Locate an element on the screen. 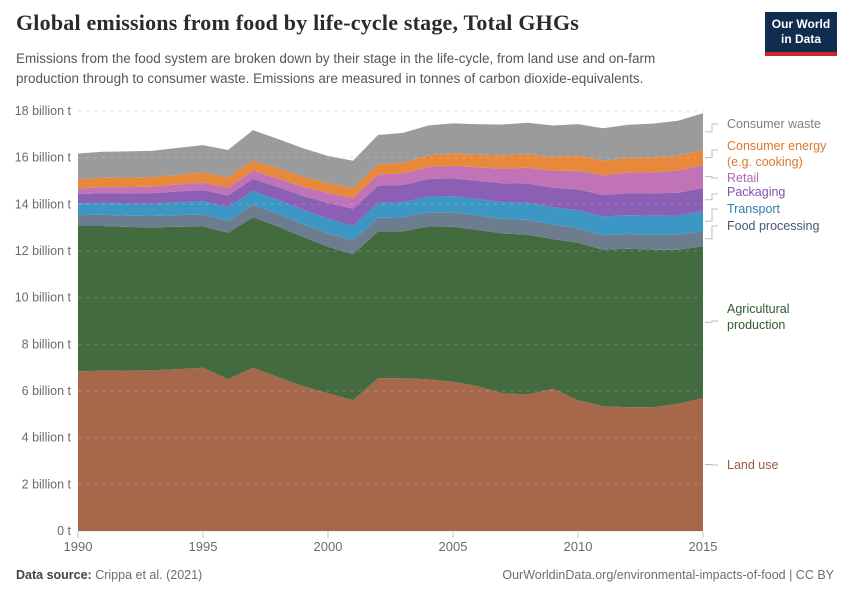 This screenshot has width=850, height=600. legend-label-land_use: Land use is located at coordinates (752, 465).